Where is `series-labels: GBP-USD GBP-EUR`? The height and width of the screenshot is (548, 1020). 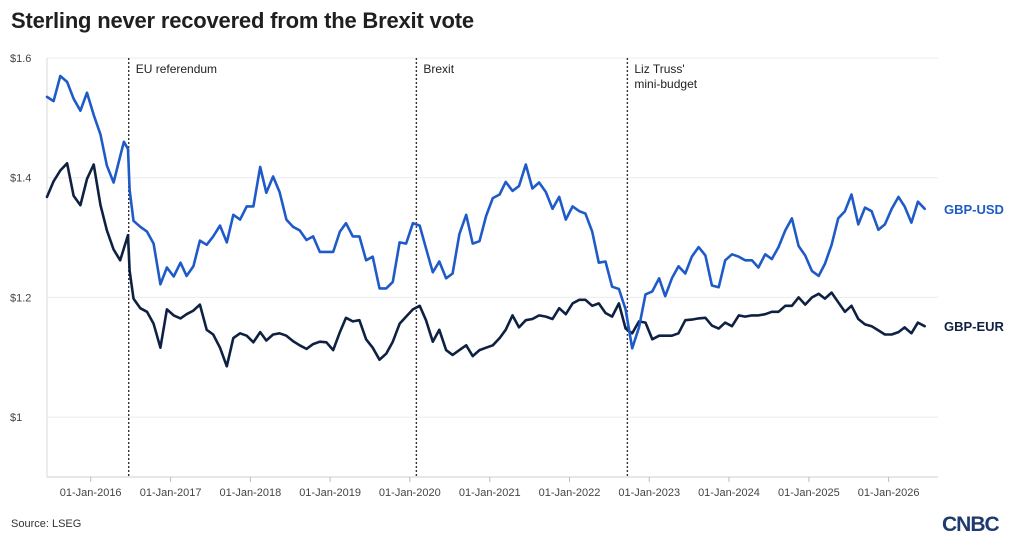
series-labels: GBP-USD GBP-EUR is located at coordinates (974, 268).